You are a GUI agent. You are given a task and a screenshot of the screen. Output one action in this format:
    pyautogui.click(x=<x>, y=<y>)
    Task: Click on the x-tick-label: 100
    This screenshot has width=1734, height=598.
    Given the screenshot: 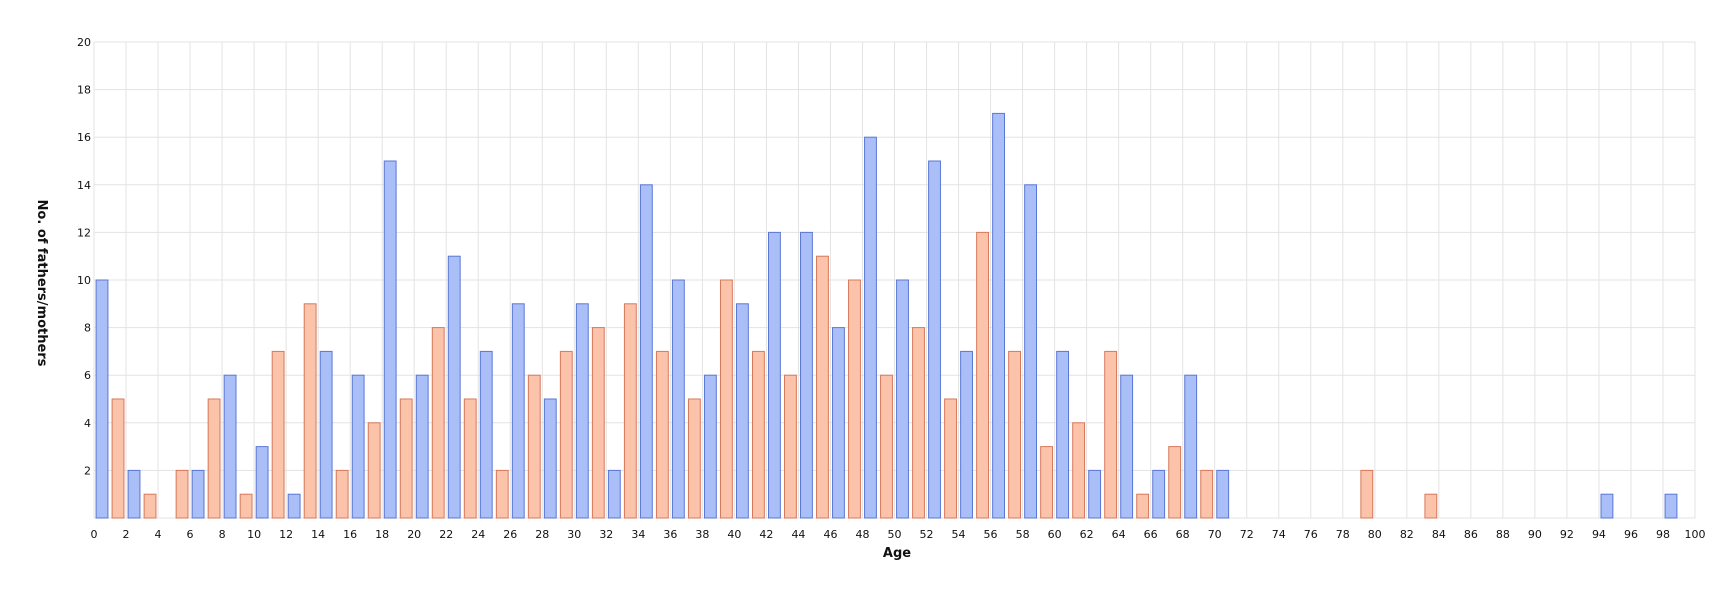 What is the action you would take?
    pyautogui.click(x=1695, y=534)
    